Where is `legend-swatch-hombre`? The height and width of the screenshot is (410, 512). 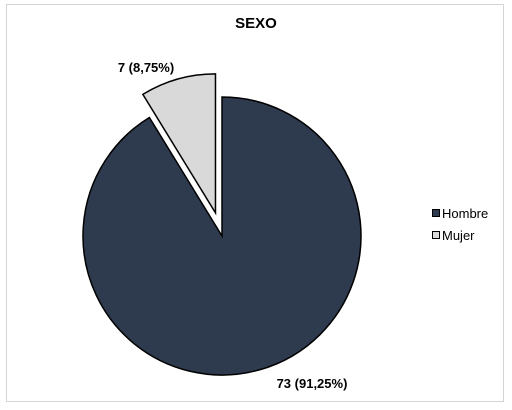 legend-swatch-hombre is located at coordinates (436, 213).